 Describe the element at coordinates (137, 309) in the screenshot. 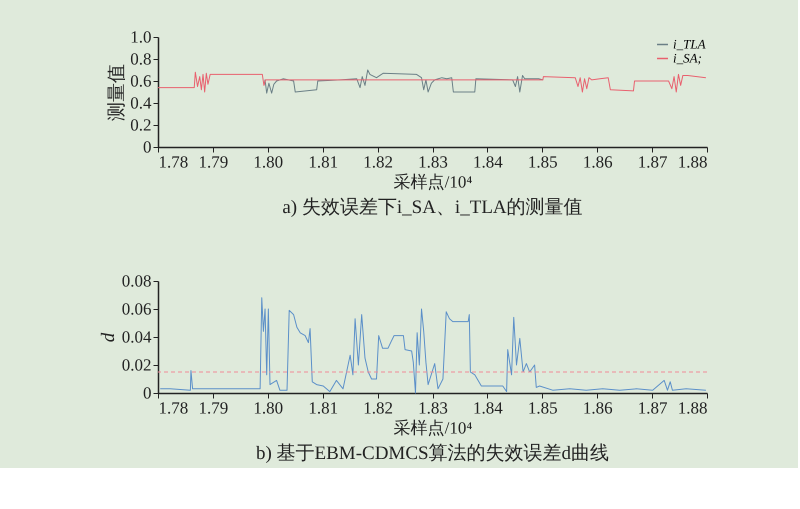

I see `y-tick-label: 0.06` at that location.